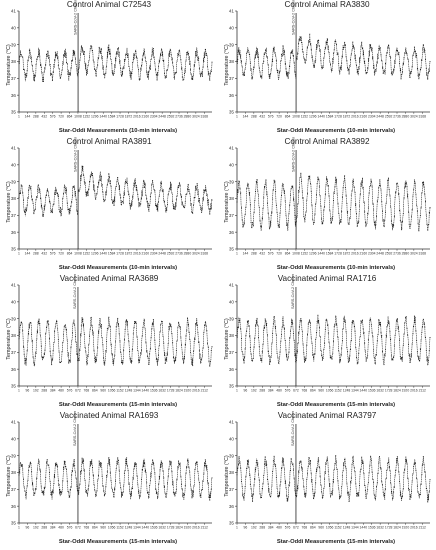 The width and height of the screenshot is (436, 550). Describe the element at coordinates (380, 391) in the screenshot. I see `x-tick-label: 1632` at that location.